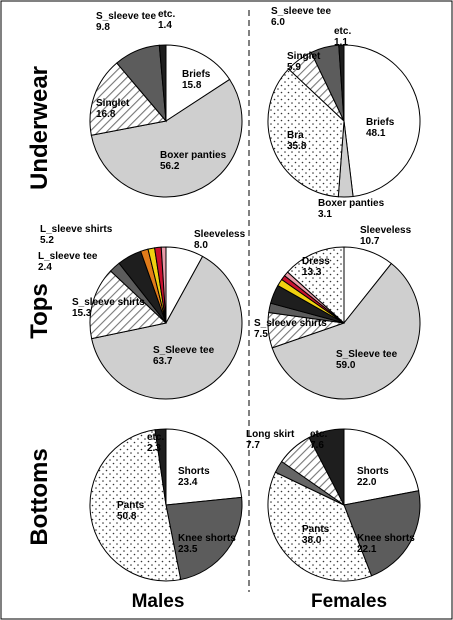 This screenshot has width=453, height=620. I want to click on slice-label-s-sleeve-shirts: S_sleeve shirts 15.3, so click(108, 308).